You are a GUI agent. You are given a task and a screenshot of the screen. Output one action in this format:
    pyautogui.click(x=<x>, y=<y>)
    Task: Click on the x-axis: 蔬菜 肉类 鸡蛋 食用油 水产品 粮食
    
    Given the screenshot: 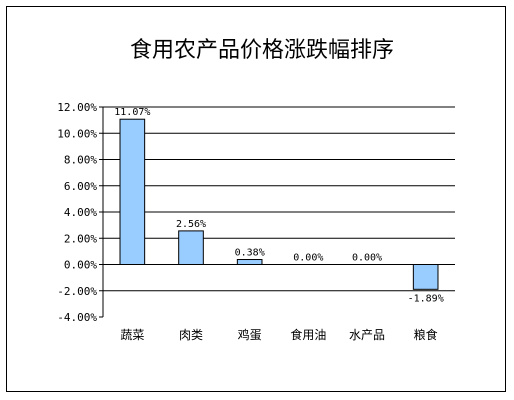 What is the action you would take?
    pyautogui.click(x=278, y=334)
    